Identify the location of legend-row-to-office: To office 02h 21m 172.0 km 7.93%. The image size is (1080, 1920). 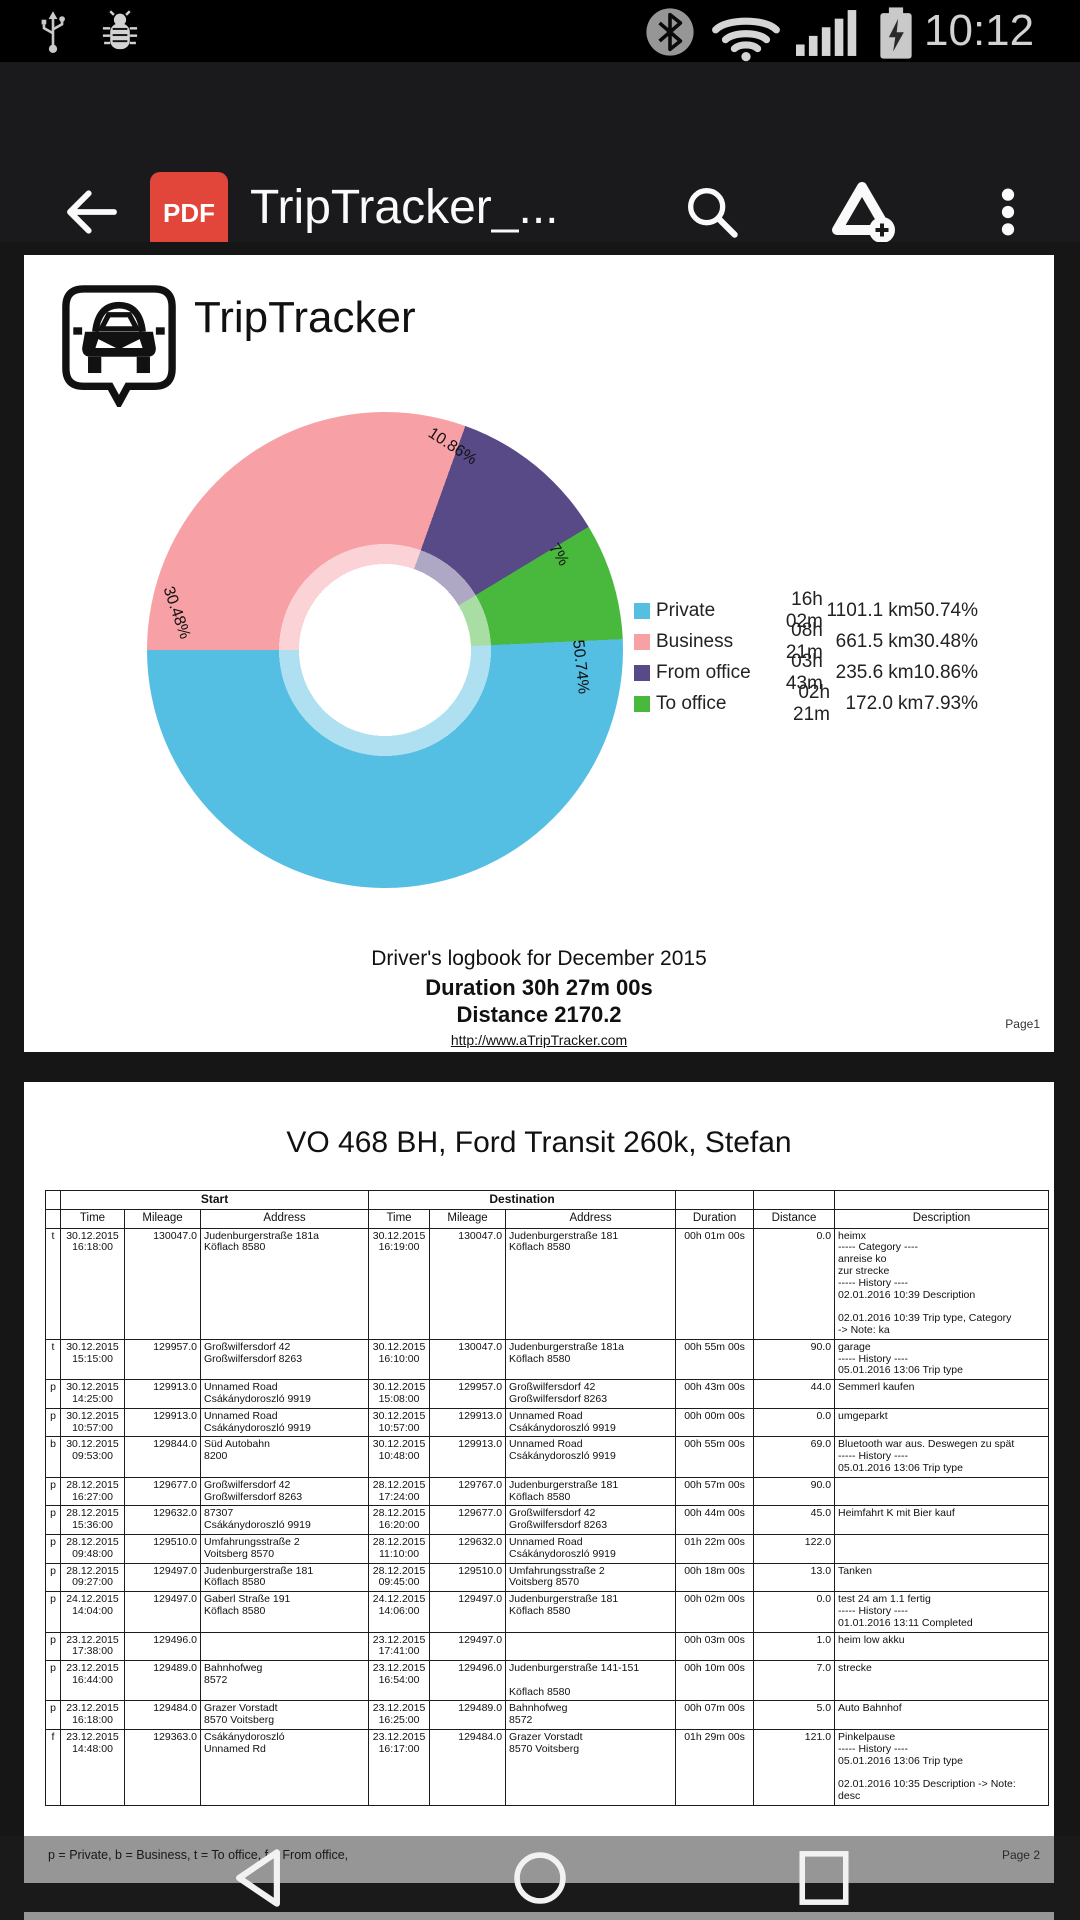
(806, 703).